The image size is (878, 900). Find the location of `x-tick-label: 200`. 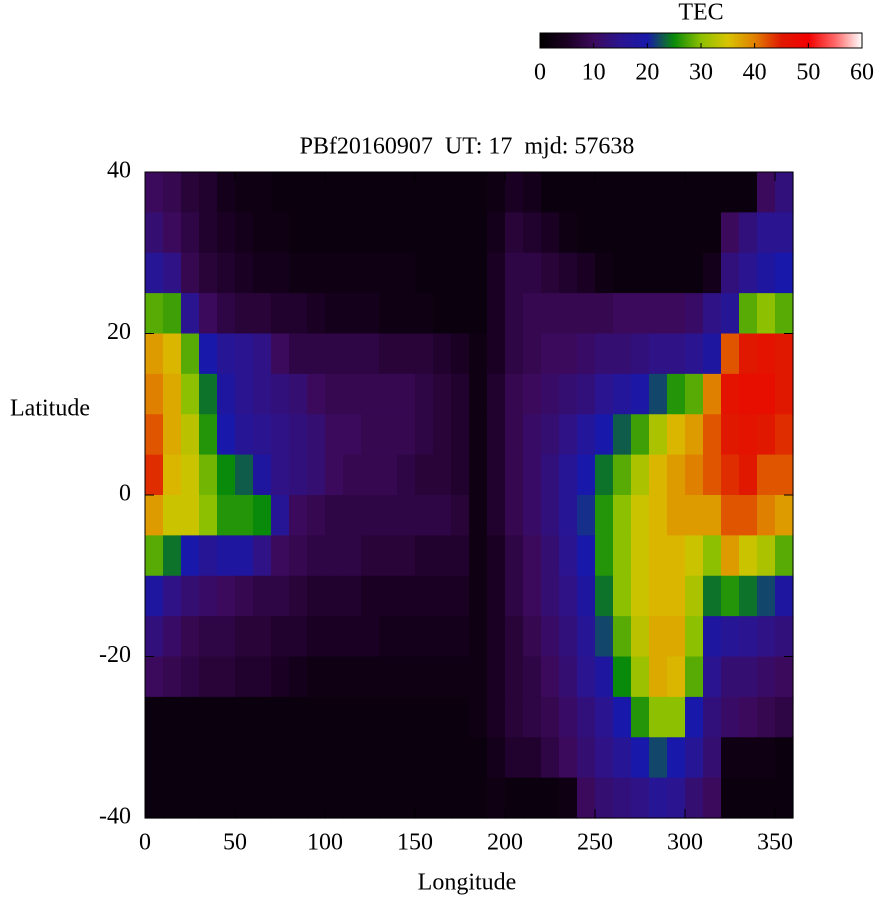

x-tick-label: 200 is located at coordinates (505, 843).